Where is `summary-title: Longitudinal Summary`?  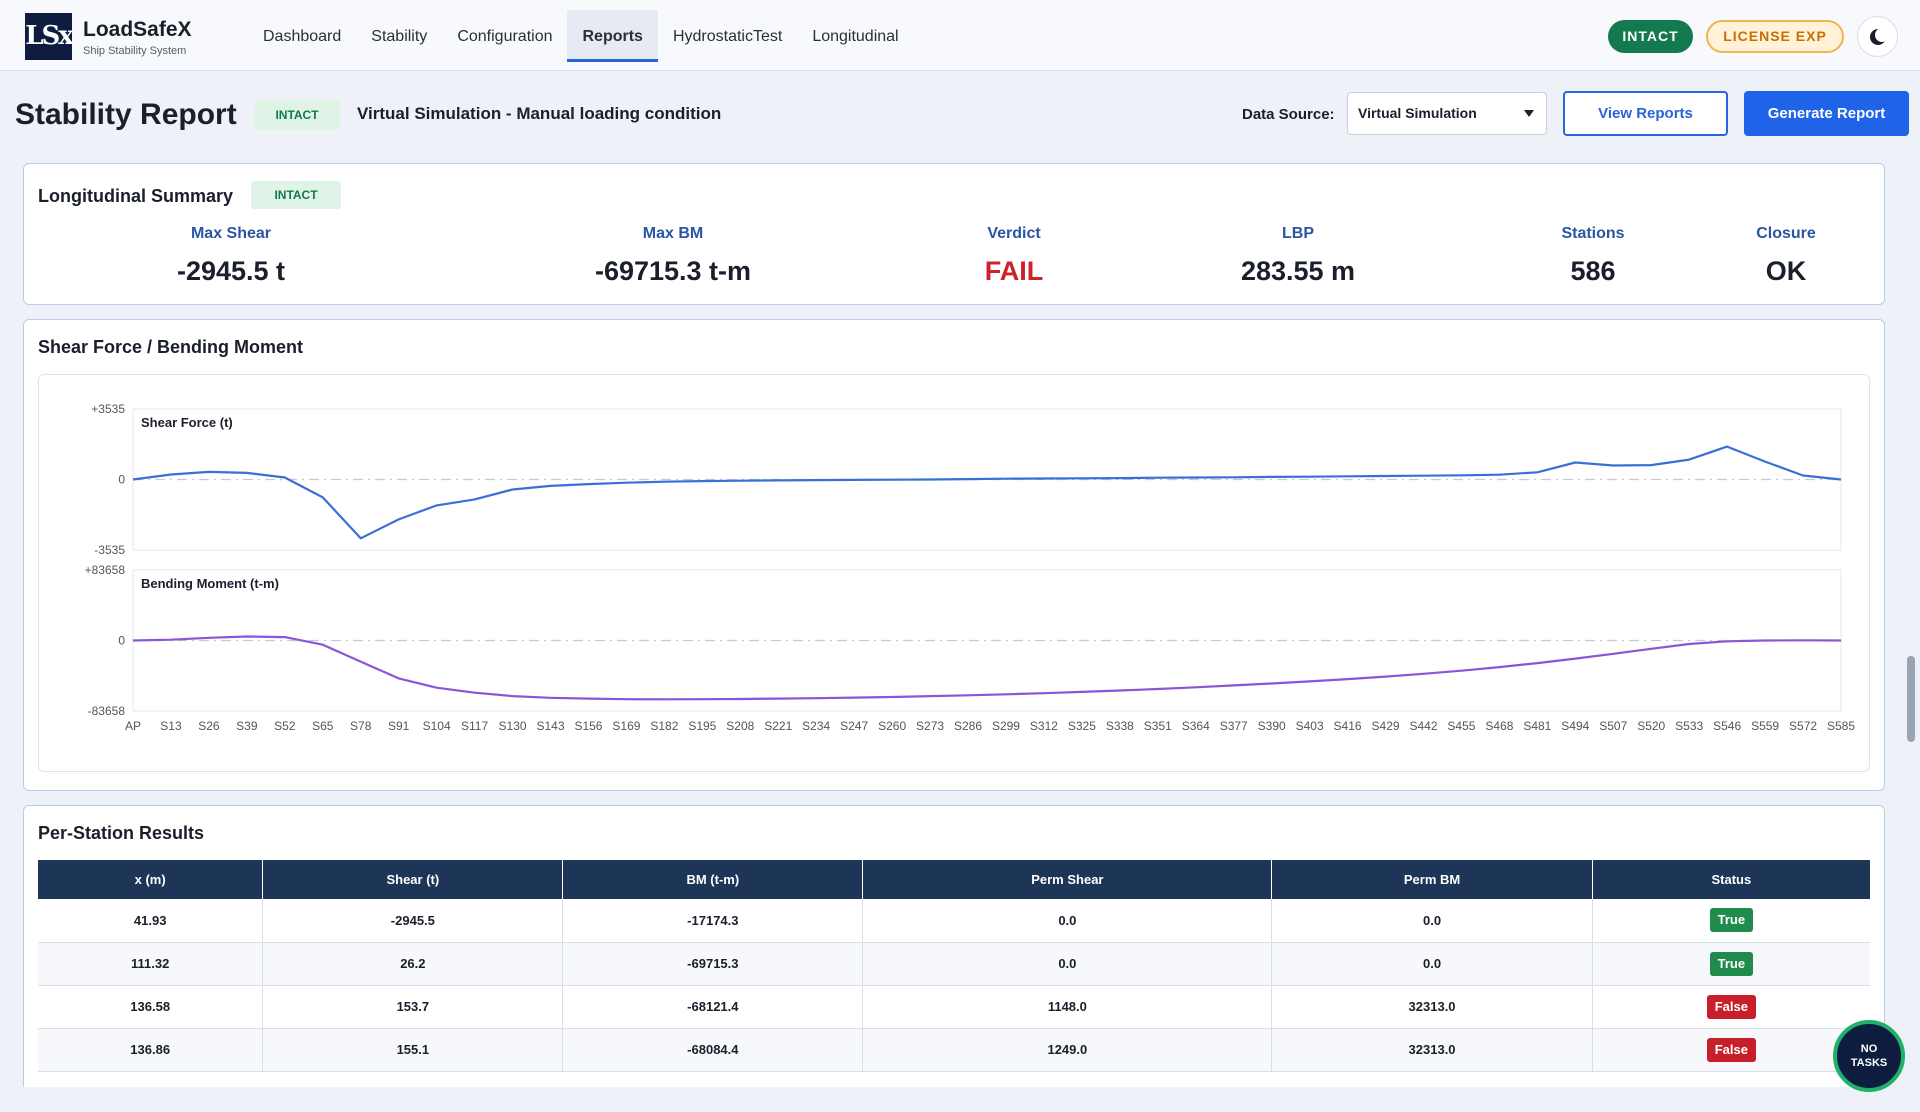 summary-title: Longitudinal Summary is located at coordinates (136, 196).